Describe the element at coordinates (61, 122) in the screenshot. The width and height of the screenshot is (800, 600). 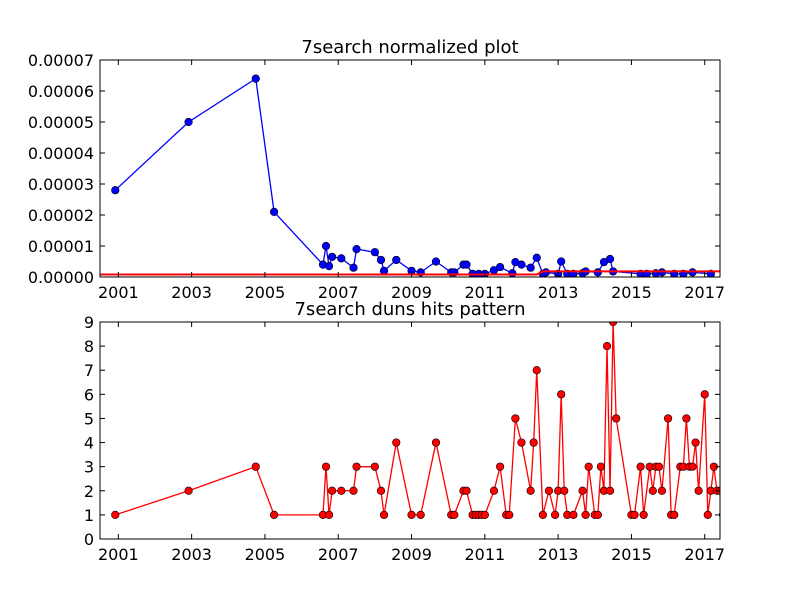
I see `normalized-plot-y-tick-label: 0.00005` at that location.